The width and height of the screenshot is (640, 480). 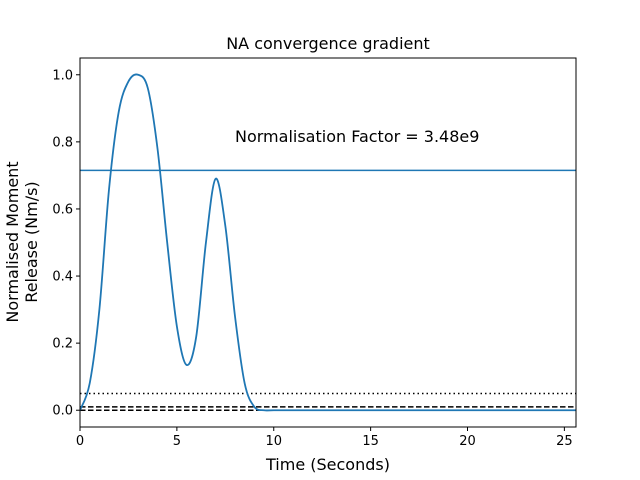 What do you see at coordinates (62, 142) in the screenshot?
I see `y-tick-label: 0.8` at bounding box center [62, 142].